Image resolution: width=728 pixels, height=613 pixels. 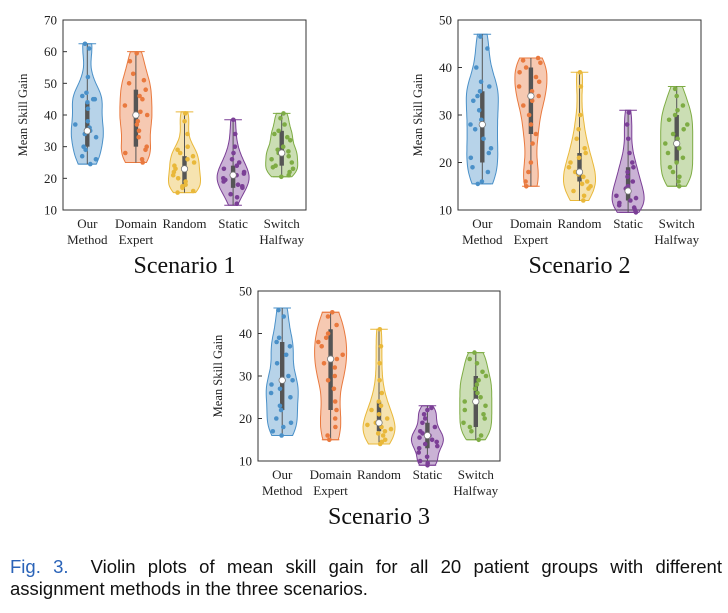 I want to click on x-category-label: Static, so click(x=233, y=223).